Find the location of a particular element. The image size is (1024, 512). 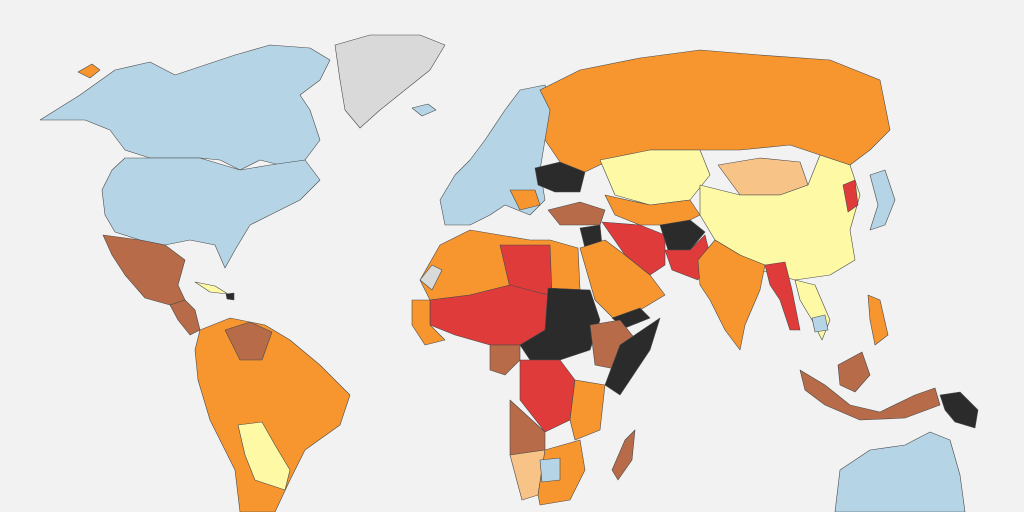

indonesia is located at coordinates (870, 395).